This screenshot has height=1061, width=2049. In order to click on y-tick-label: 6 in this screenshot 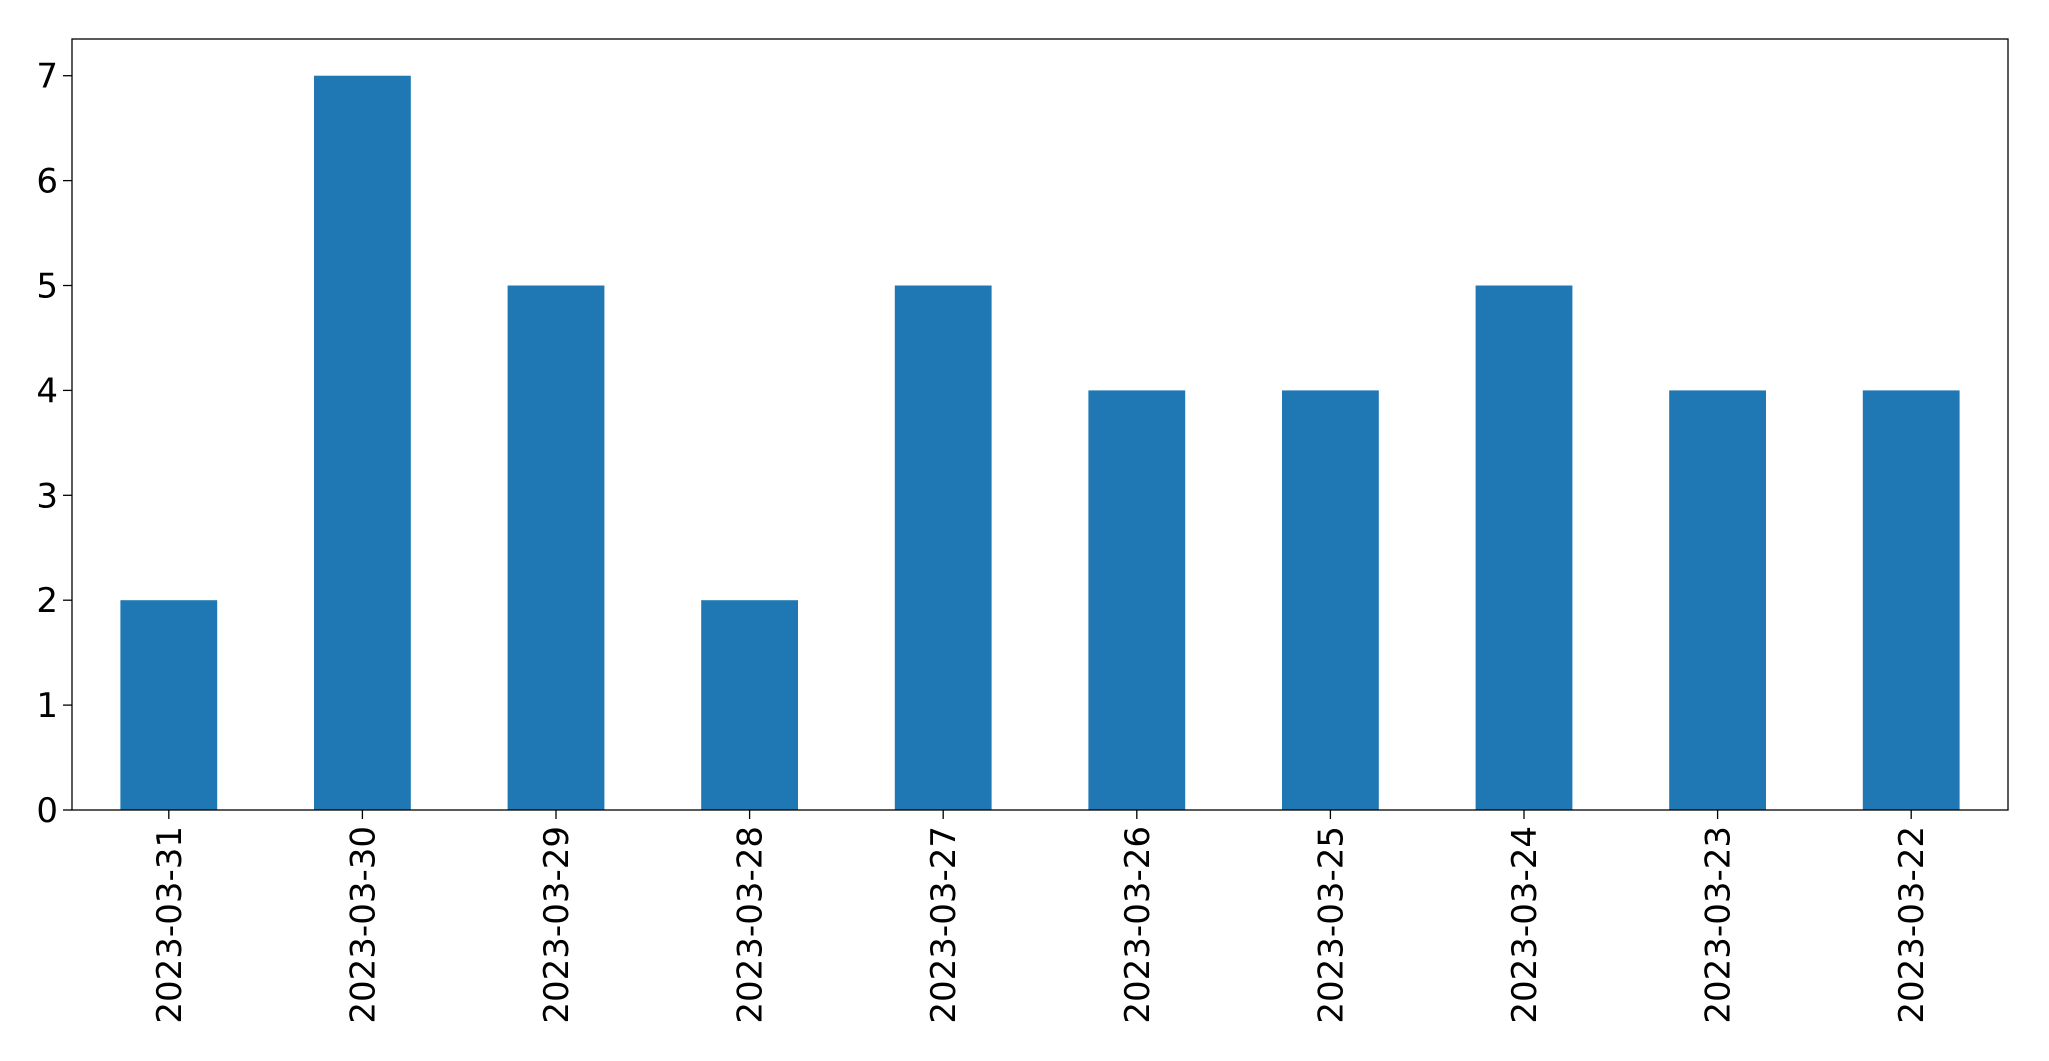, I will do `click(47, 182)`.